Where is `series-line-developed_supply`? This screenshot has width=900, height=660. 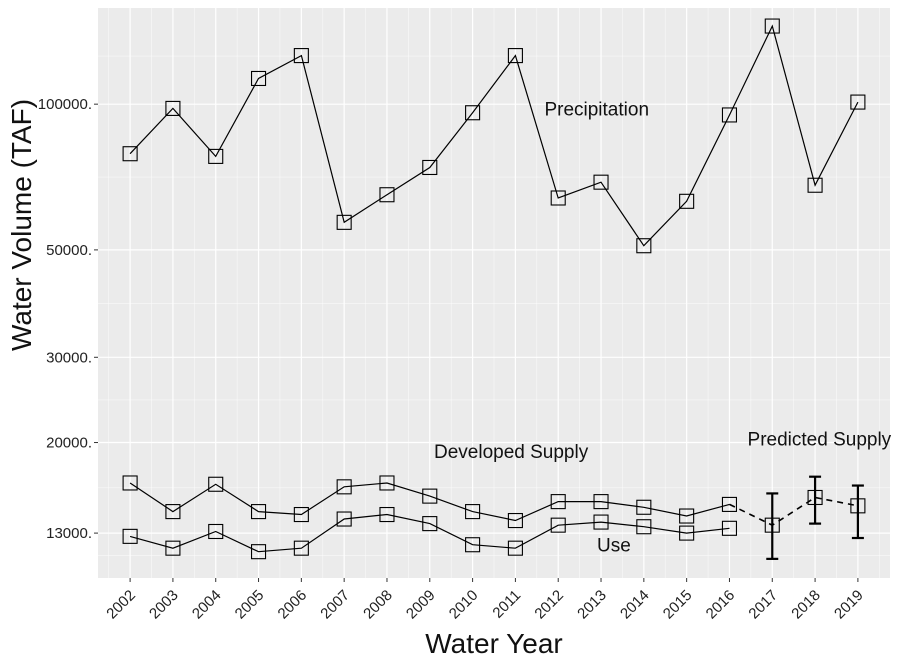 series-line-developed_supply is located at coordinates (429, 502).